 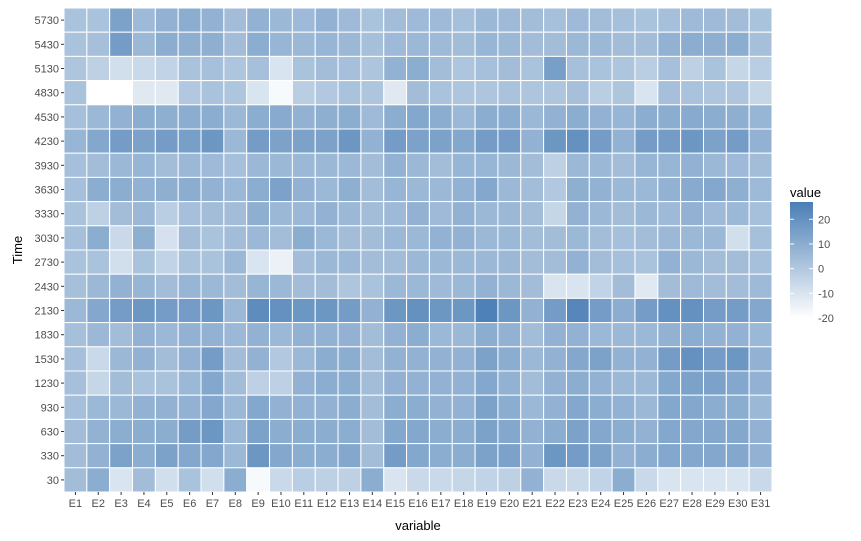 I want to click on x-tick-label: E29, so click(x=715, y=504).